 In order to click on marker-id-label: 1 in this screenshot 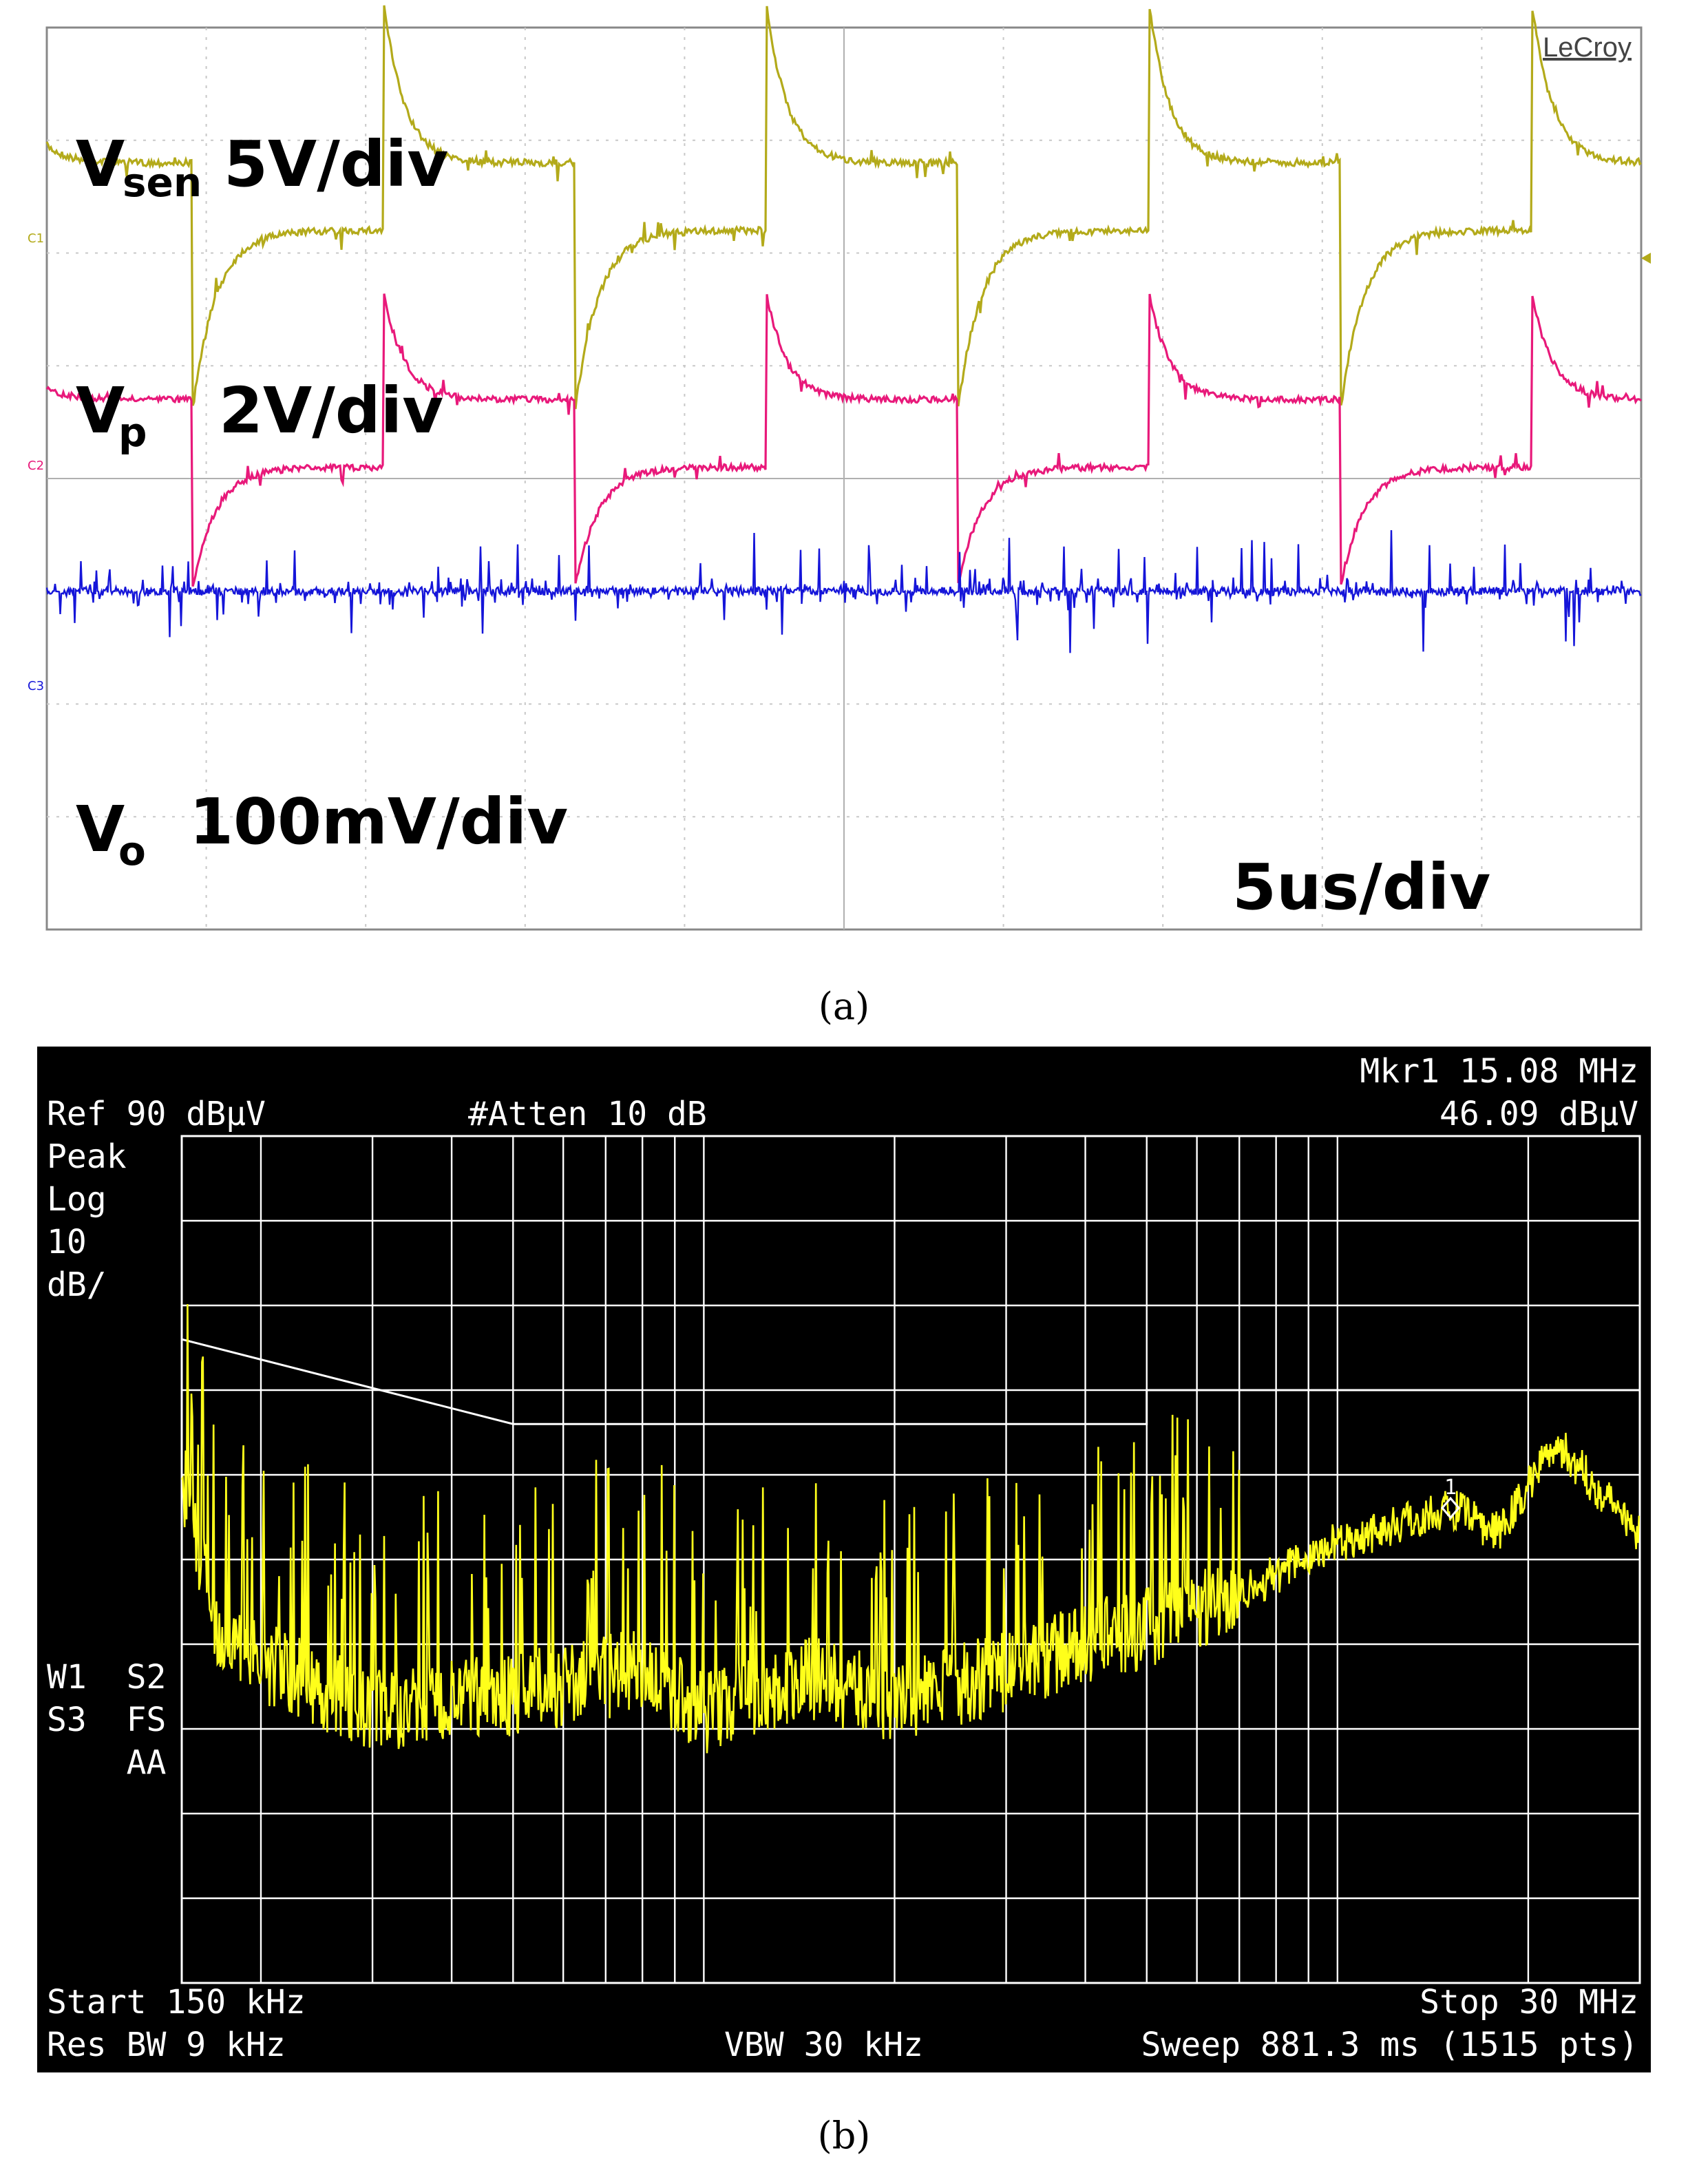, I will do `click(1451, 1488)`.